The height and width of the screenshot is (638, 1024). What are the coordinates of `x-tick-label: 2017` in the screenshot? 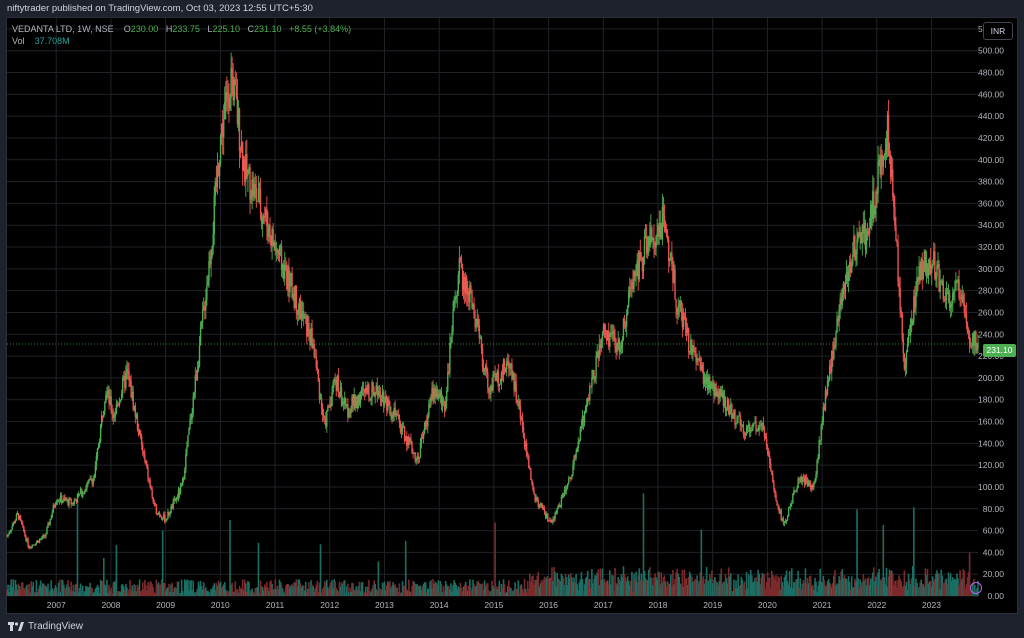 It's located at (603, 605).